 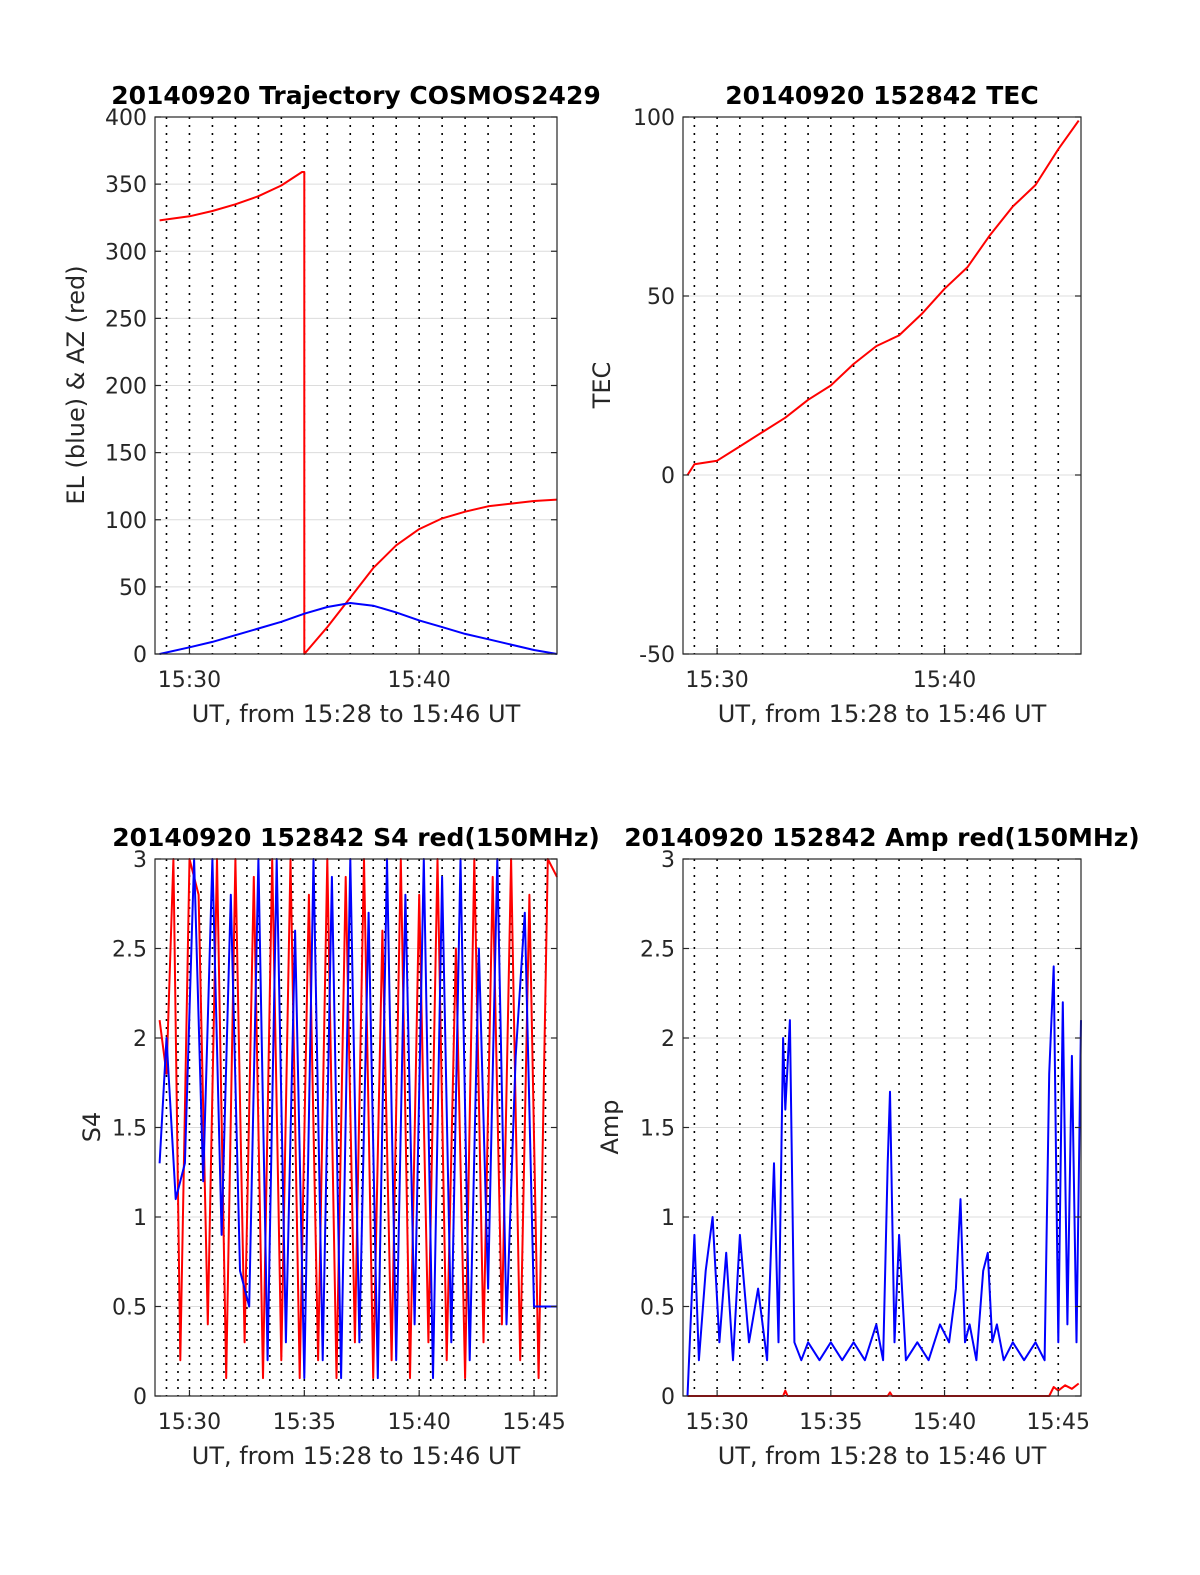 I want to click on tec-title: 20140920 152842 TEC, so click(x=881, y=95).